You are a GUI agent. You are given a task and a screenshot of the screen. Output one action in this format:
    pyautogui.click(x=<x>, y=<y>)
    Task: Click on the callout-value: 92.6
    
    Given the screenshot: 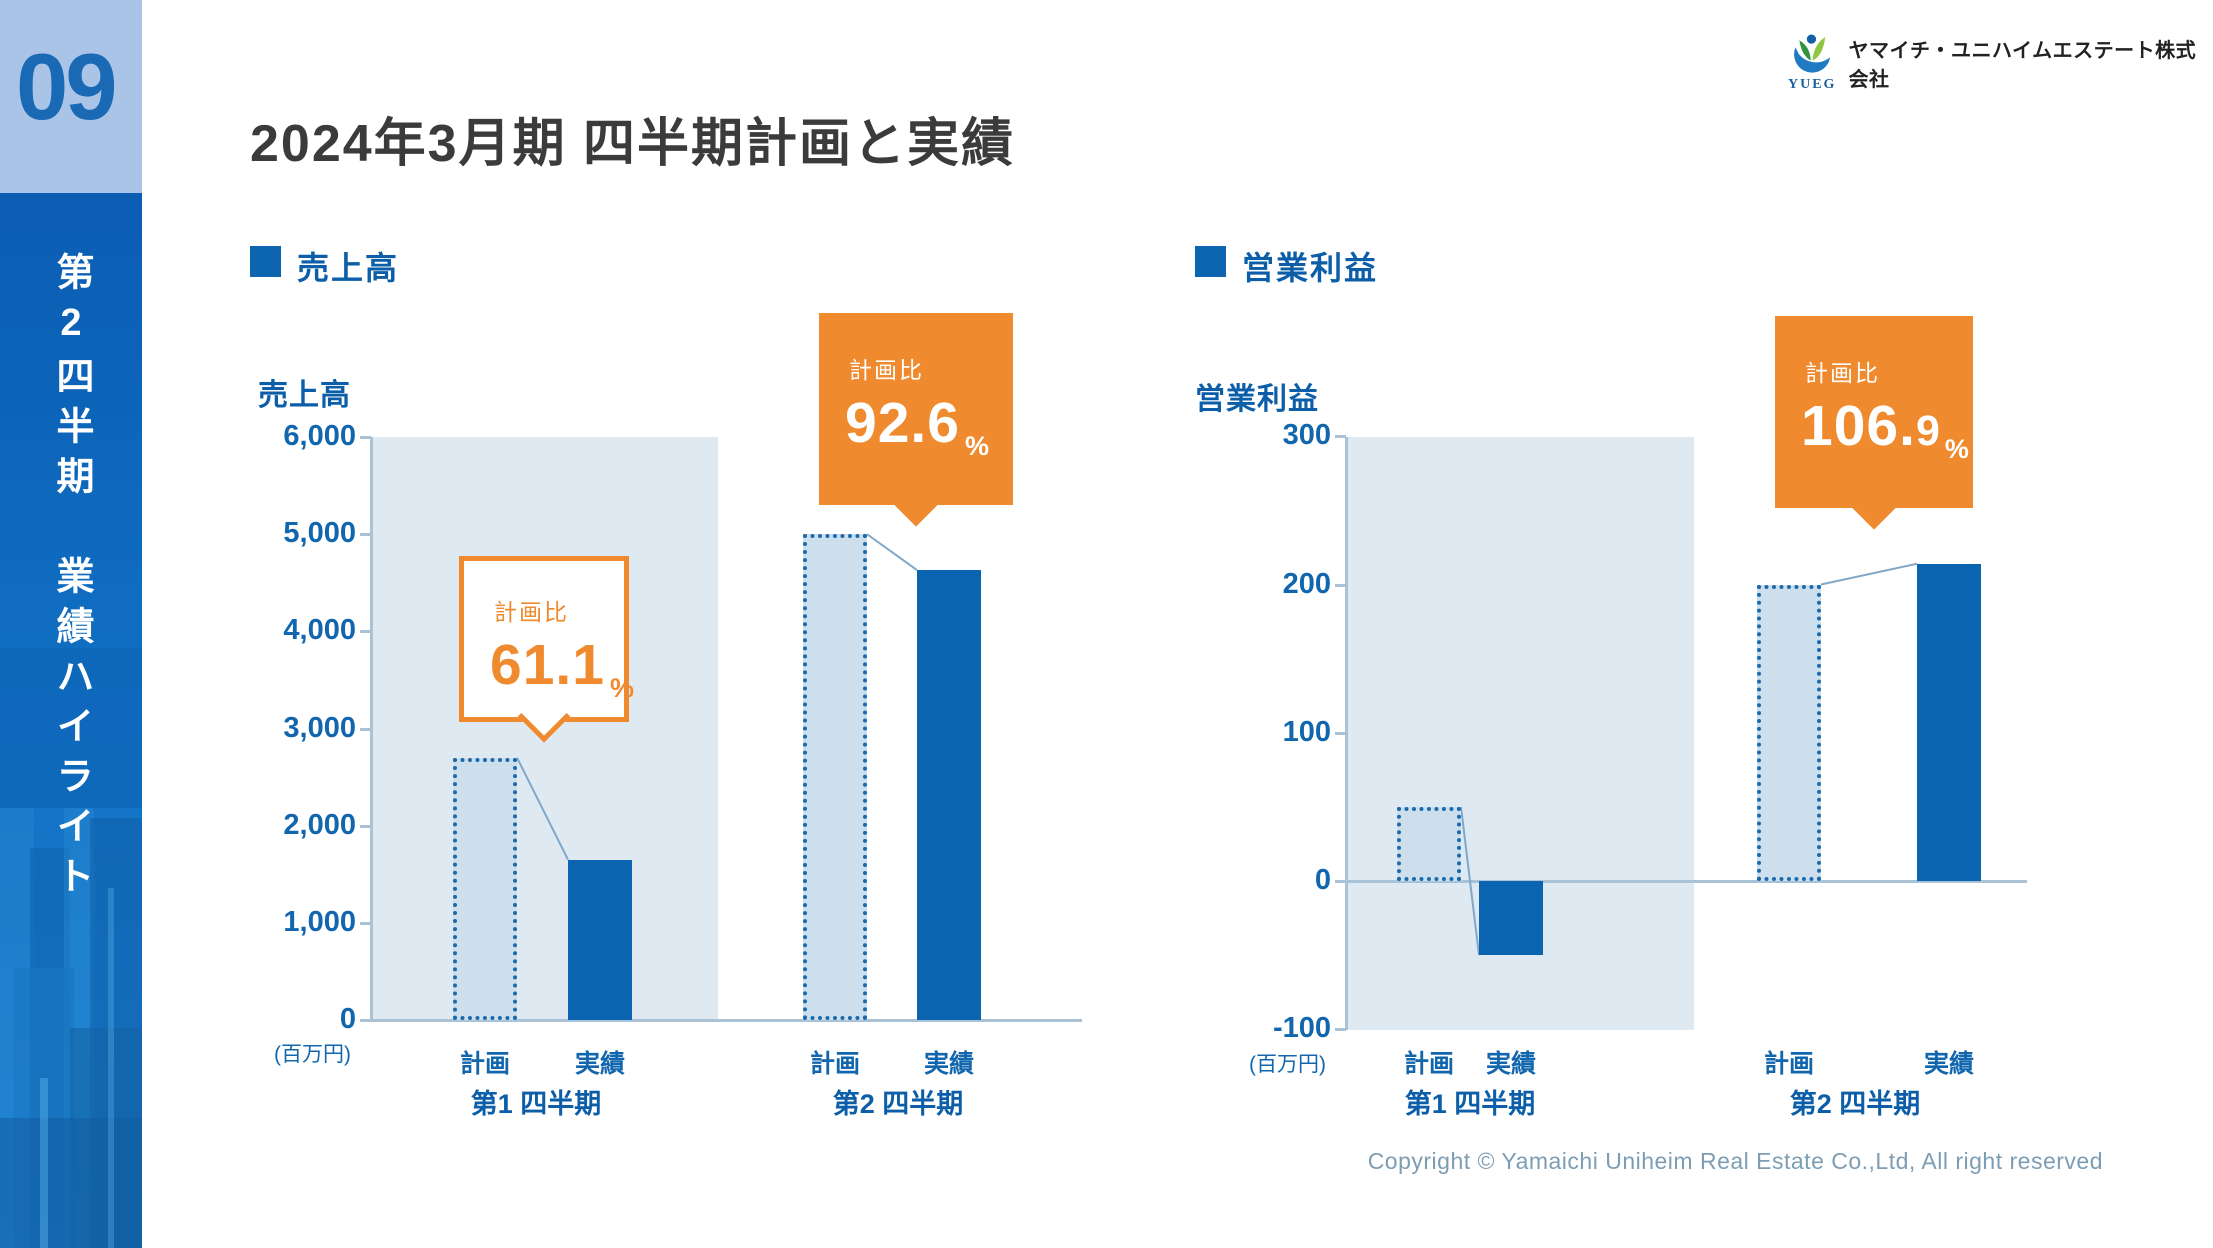 What is the action you would take?
    pyautogui.click(x=902, y=423)
    